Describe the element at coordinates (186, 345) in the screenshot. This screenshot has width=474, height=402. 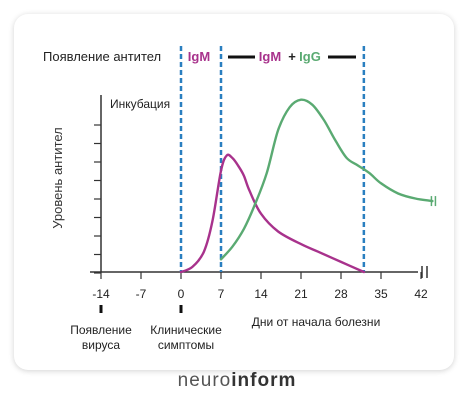
I see `annotation-symptoms-line2: симптомы` at that location.